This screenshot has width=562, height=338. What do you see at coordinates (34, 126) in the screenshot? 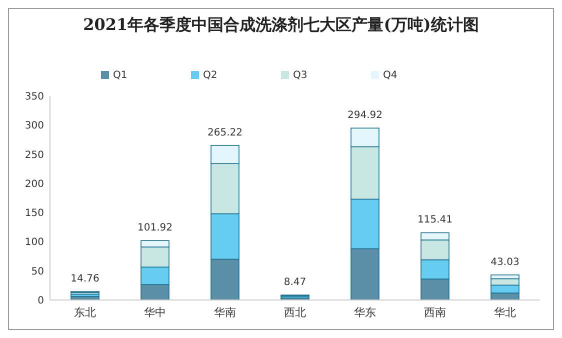
I see `y-tick-label: 300` at bounding box center [34, 126].